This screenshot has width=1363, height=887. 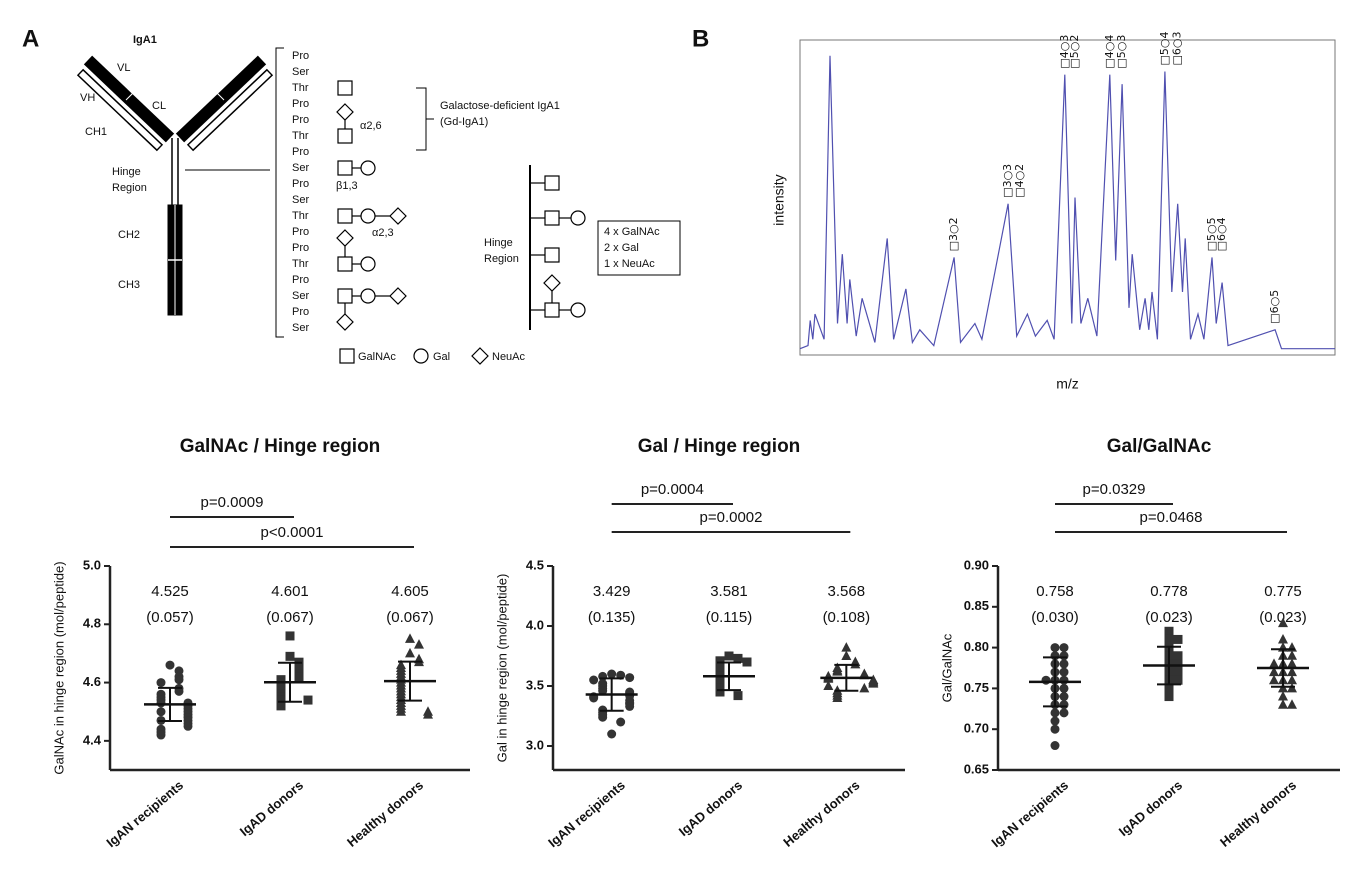 I want to click on y-tick-label: 0.85, so click(x=976, y=605).